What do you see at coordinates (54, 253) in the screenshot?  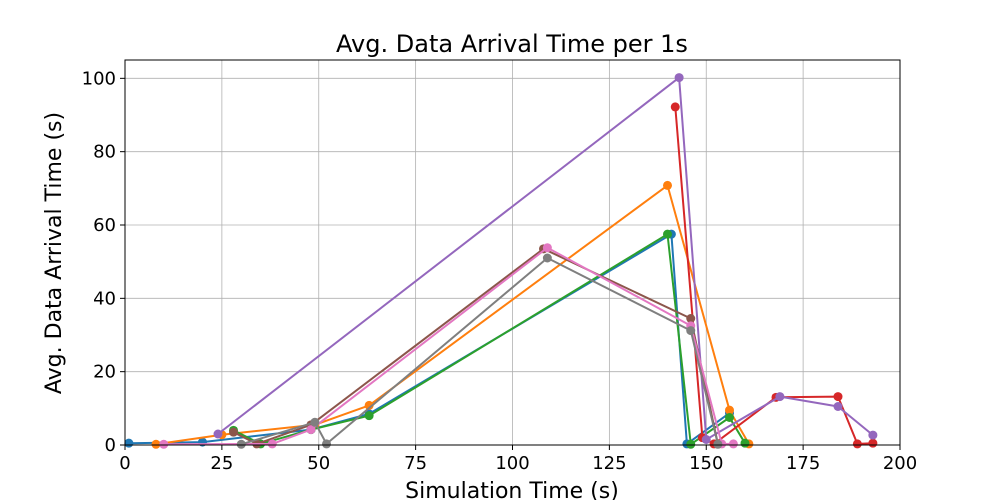 I see `y-axis-label: Avg. Data Arrival Time (s)` at bounding box center [54, 253].